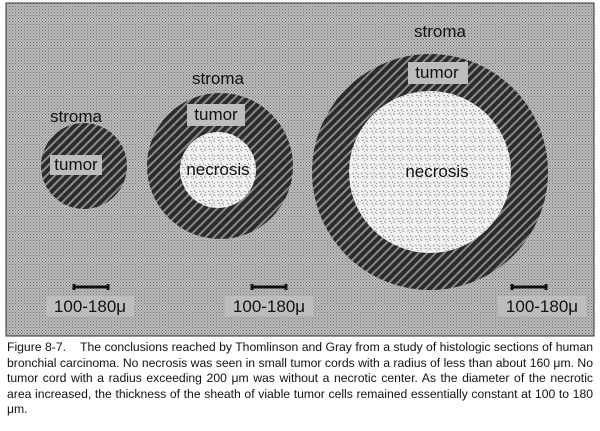  I want to click on large-tumor-label-bg, so click(438, 73).